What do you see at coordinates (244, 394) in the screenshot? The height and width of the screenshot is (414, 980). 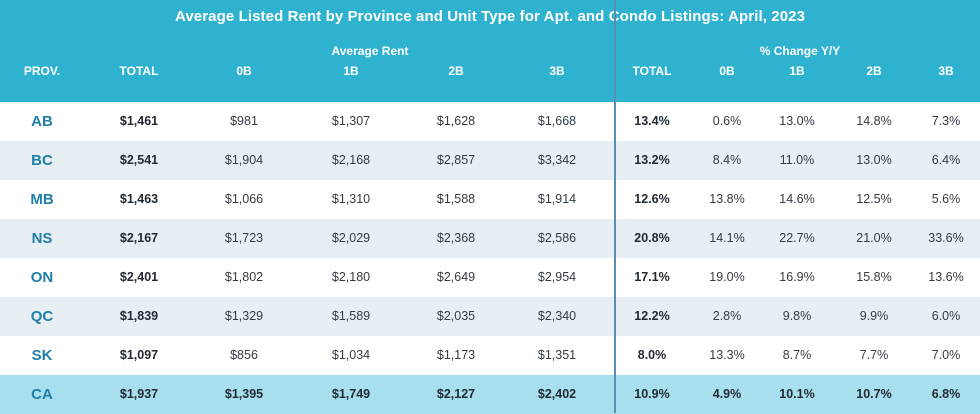 I see `cell-0b: $1,395` at bounding box center [244, 394].